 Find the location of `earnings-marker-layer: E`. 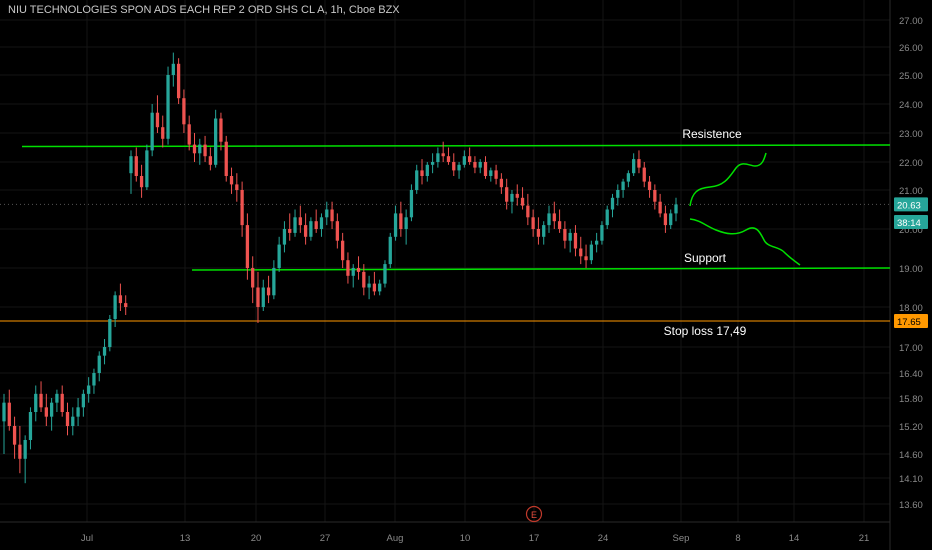

earnings-marker-layer: E is located at coordinates (534, 514).